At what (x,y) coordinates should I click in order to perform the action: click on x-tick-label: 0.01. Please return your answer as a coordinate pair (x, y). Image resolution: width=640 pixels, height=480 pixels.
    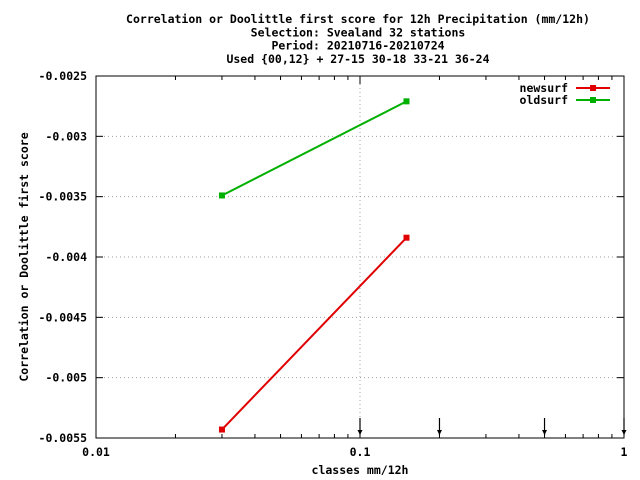
    Looking at the image, I should click on (96, 452).